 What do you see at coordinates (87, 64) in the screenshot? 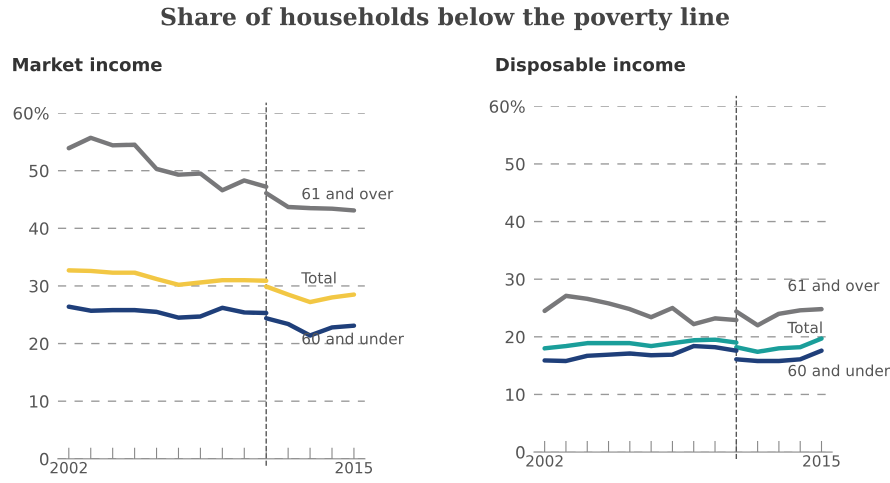
I see `chart-subtitle: Market income` at bounding box center [87, 64].